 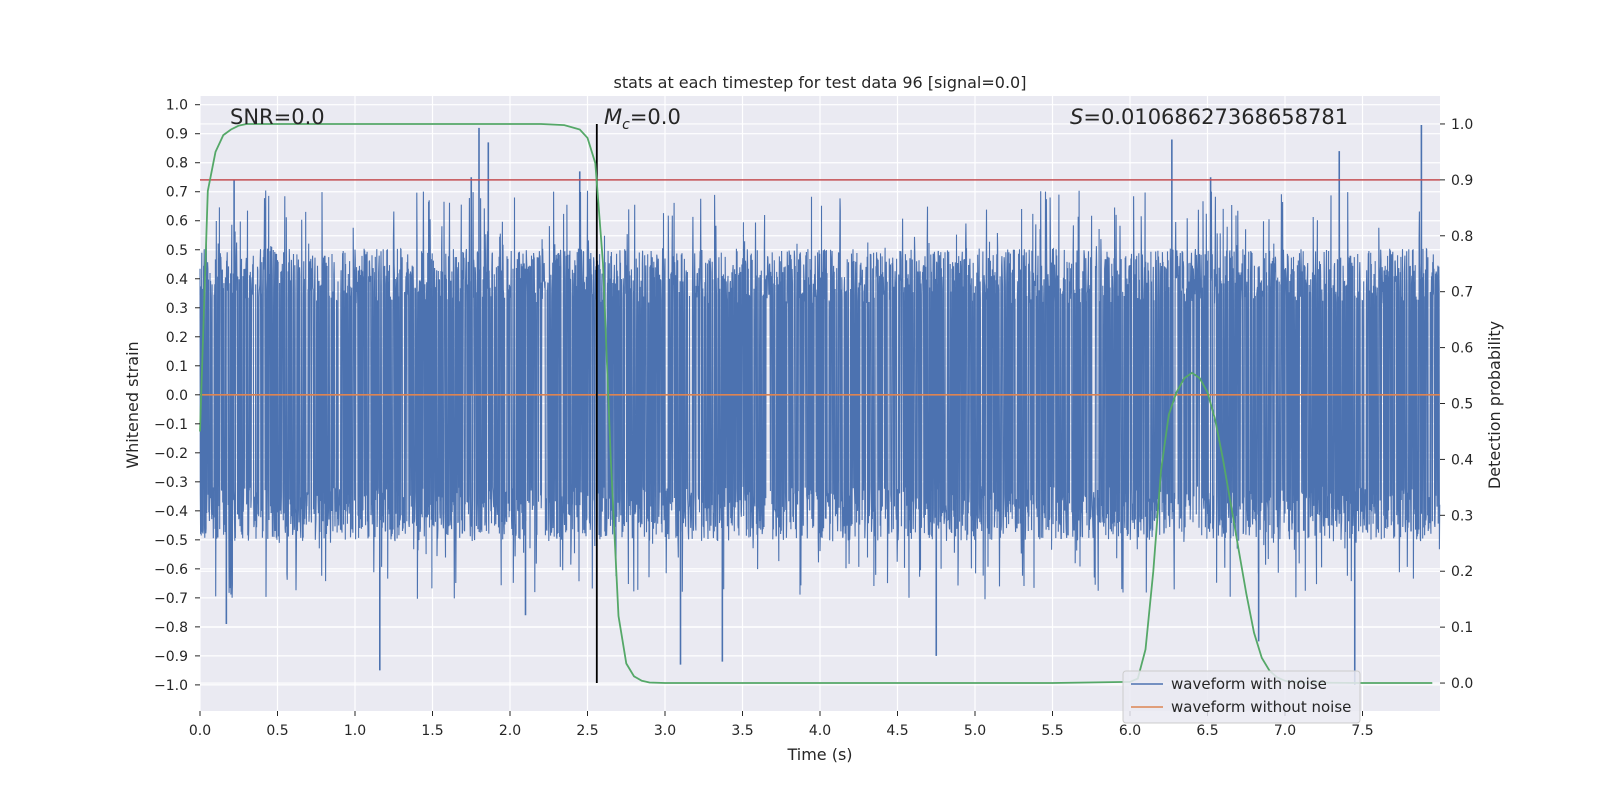 I want to click on mc-annotation: Mc=0.0, so click(x=642, y=119).